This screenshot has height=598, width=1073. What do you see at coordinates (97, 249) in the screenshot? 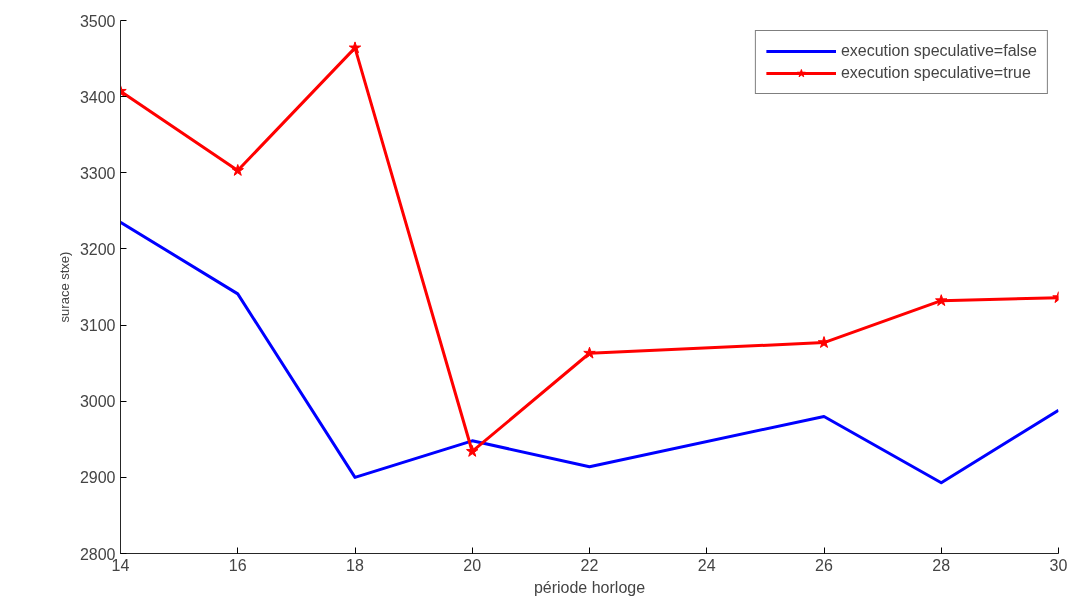
I see `y-tick-label: 3200` at bounding box center [97, 249].